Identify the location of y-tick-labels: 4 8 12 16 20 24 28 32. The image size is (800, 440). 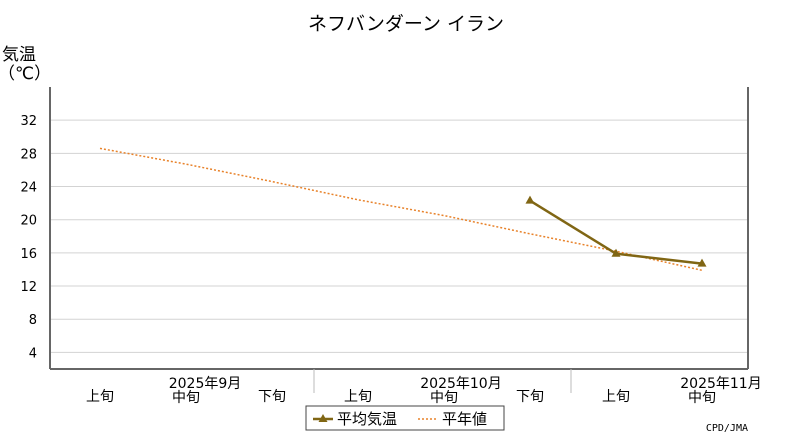
(28, 237).